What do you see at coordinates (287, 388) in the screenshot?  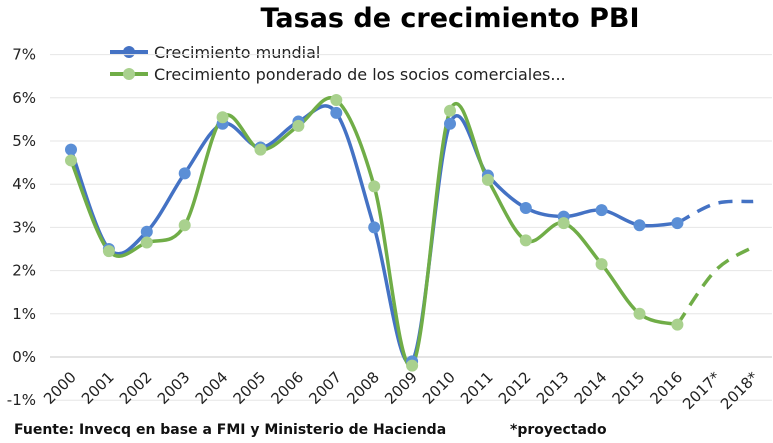 I see `x-tick-label: 2006` at bounding box center [287, 388].